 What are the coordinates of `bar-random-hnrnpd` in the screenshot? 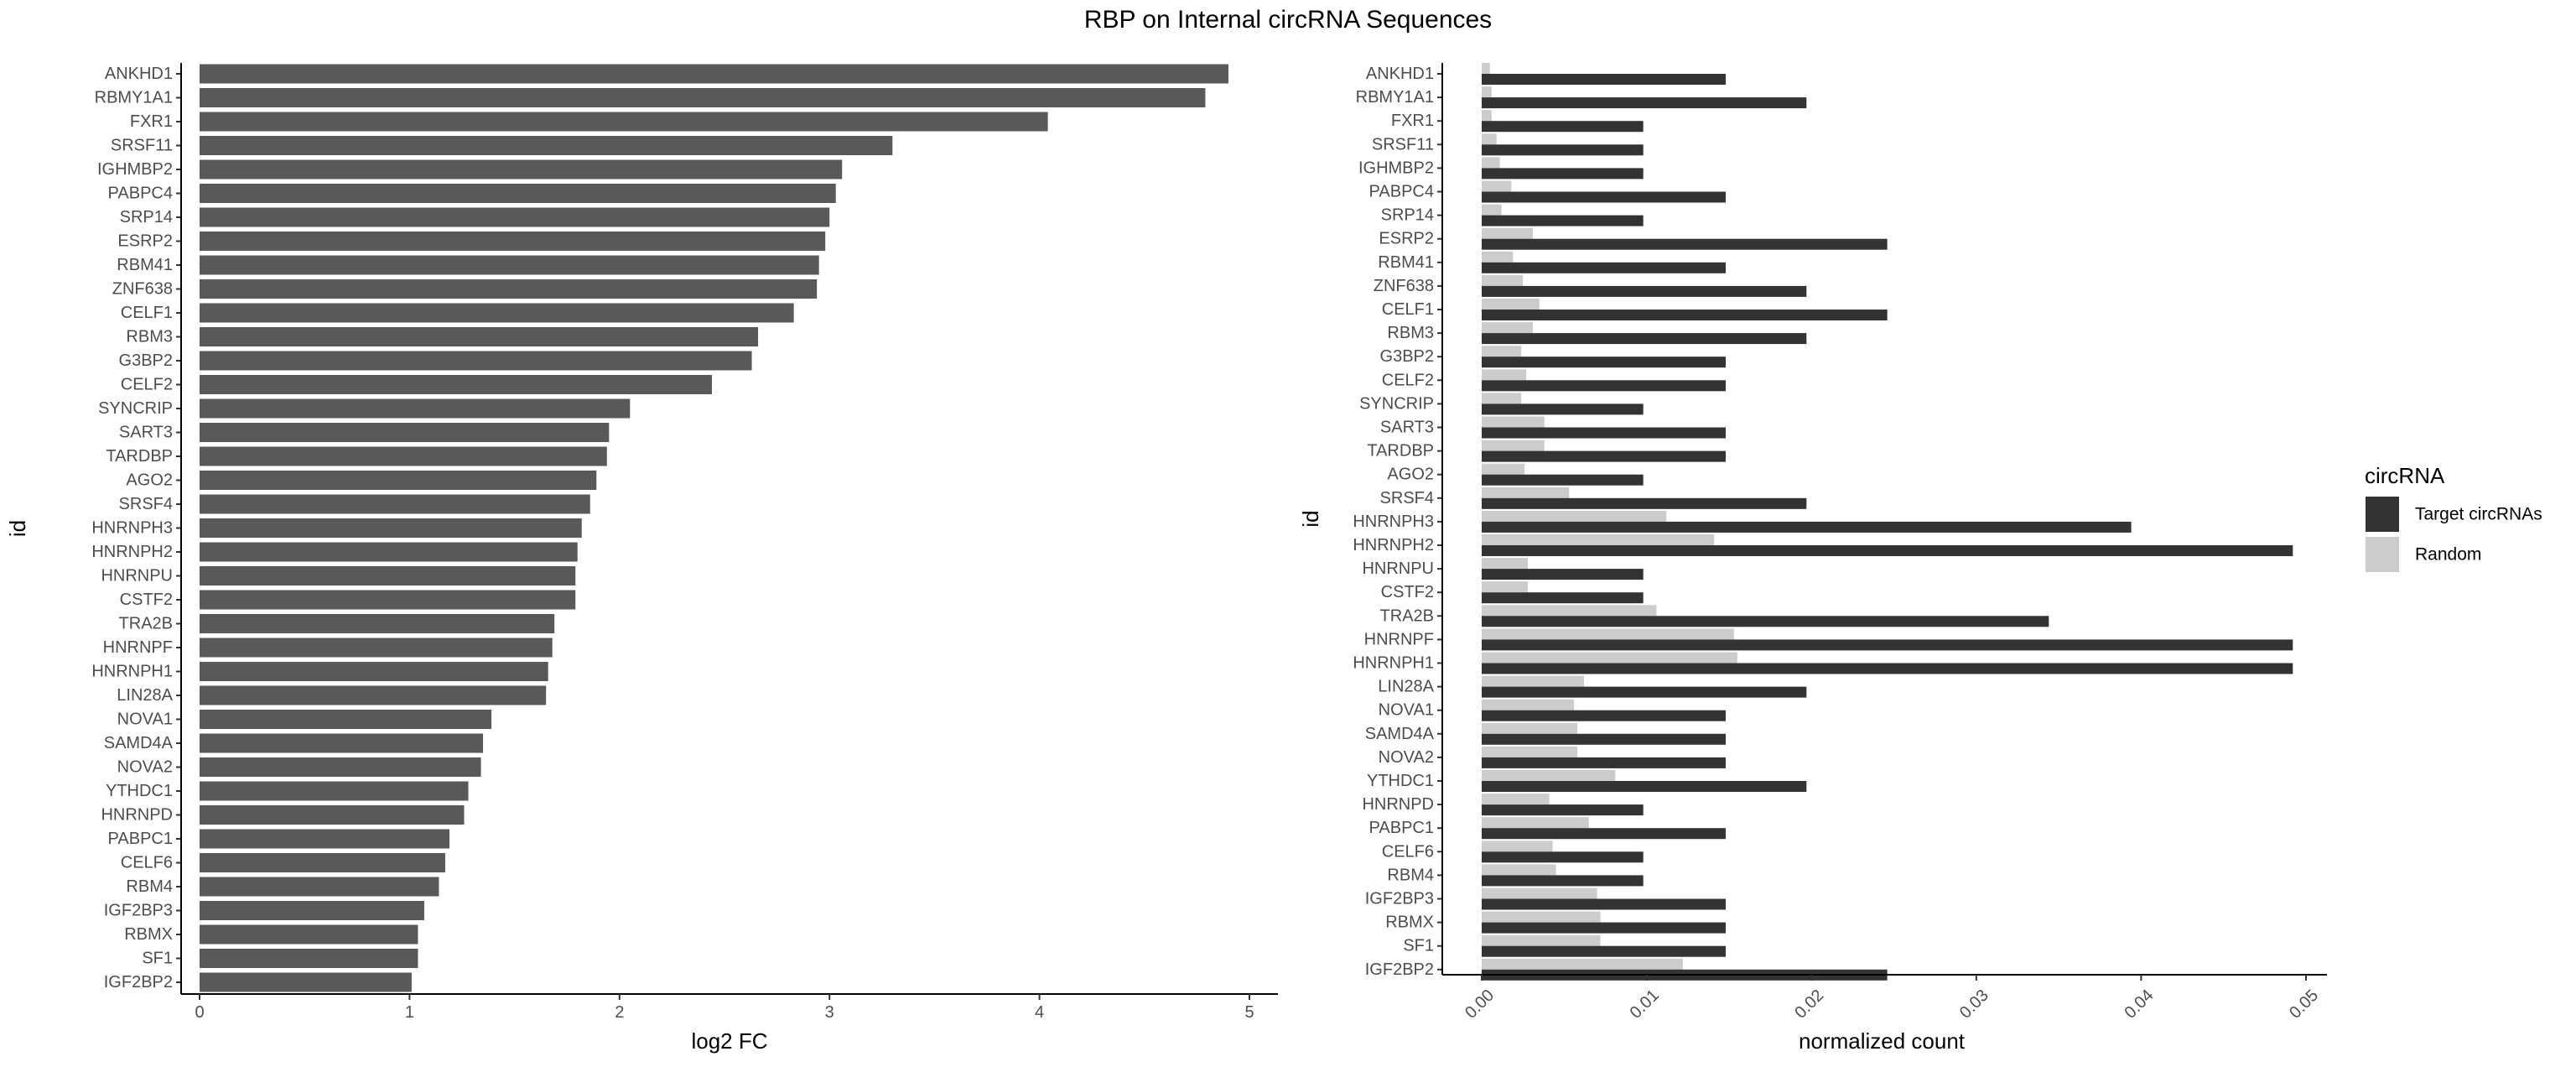 It's located at (1516, 799).